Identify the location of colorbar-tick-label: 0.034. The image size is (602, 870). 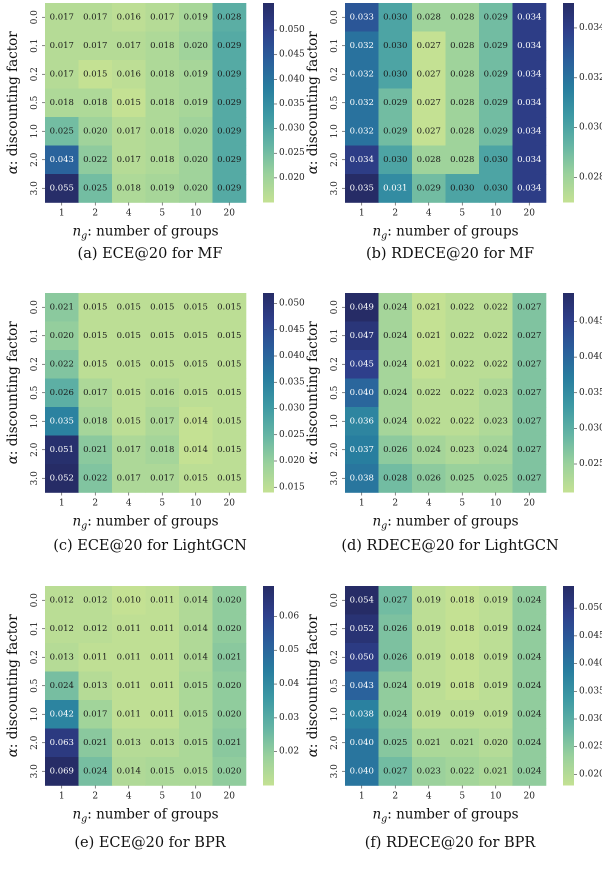
(590, 28).